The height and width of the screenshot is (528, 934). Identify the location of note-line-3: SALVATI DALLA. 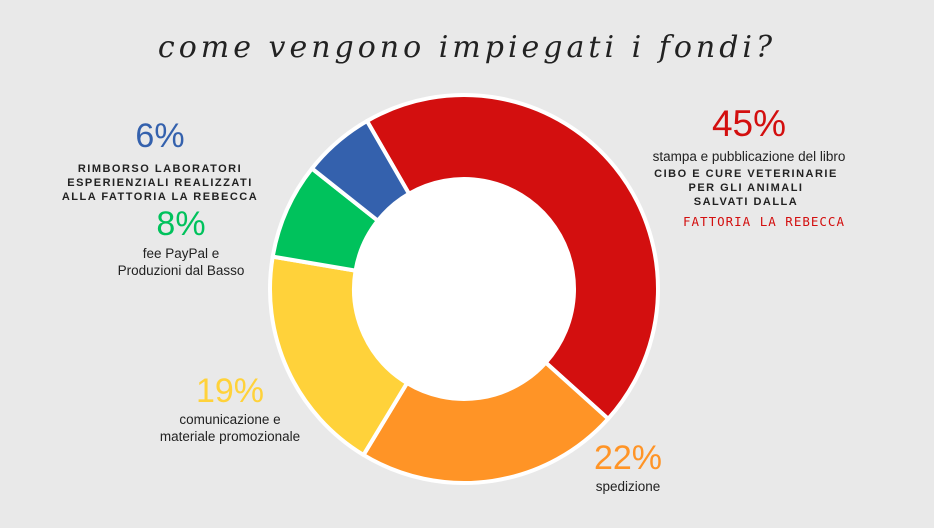
(746, 202).